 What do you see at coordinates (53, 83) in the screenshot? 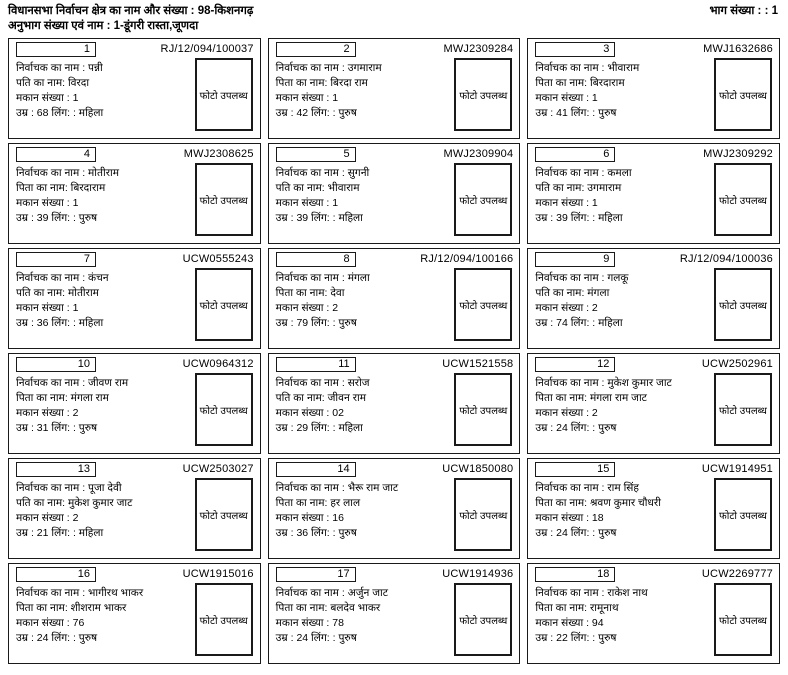
I see `relation-name-line: पति का नाम: विरदा` at bounding box center [53, 83].